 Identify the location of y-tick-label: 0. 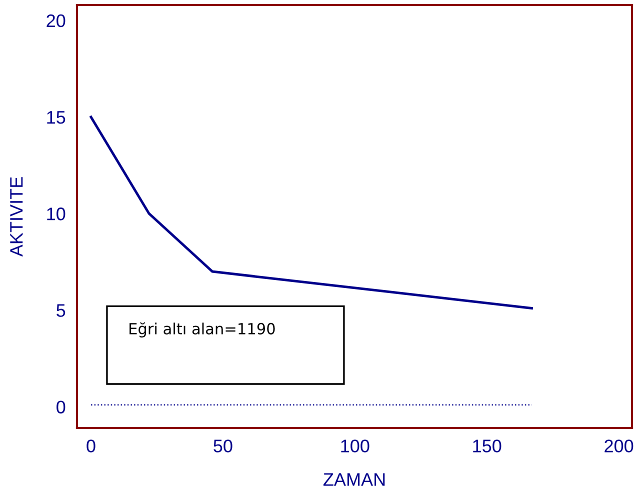
(61, 407).